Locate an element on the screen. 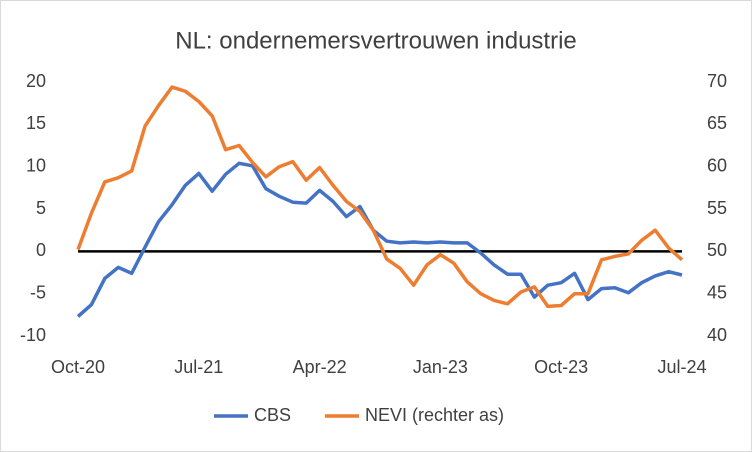 The width and height of the screenshot is (752, 452). y2-tick-label: 50 is located at coordinates (717, 250).